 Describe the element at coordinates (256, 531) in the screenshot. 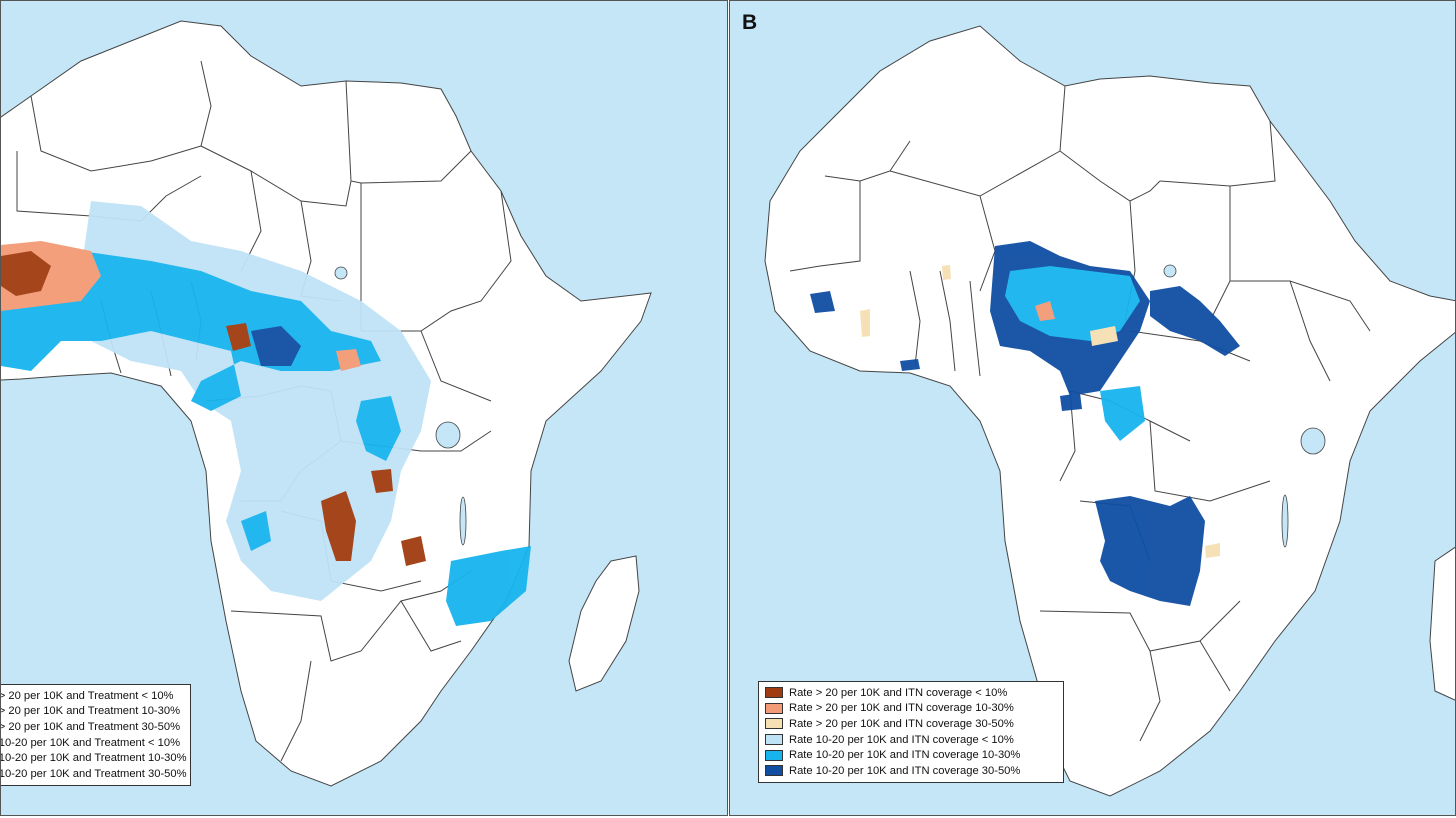

I see `region-rate-10-20-mid-angola` at that location.